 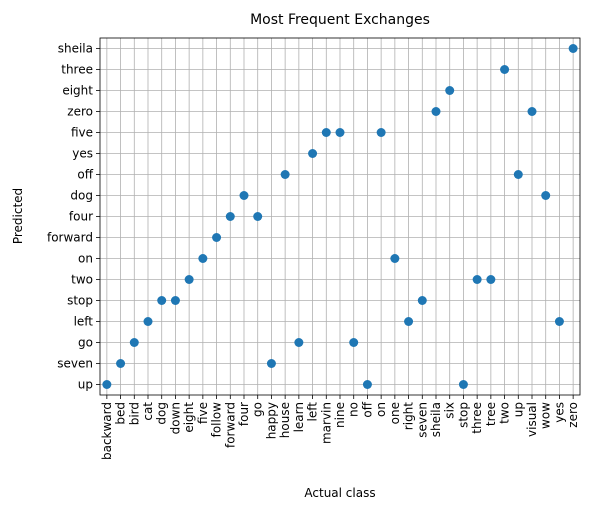 What do you see at coordinates (175, 418) in the screenshot?
I see `x-tick-label: down` at bounding box center [175, 418].